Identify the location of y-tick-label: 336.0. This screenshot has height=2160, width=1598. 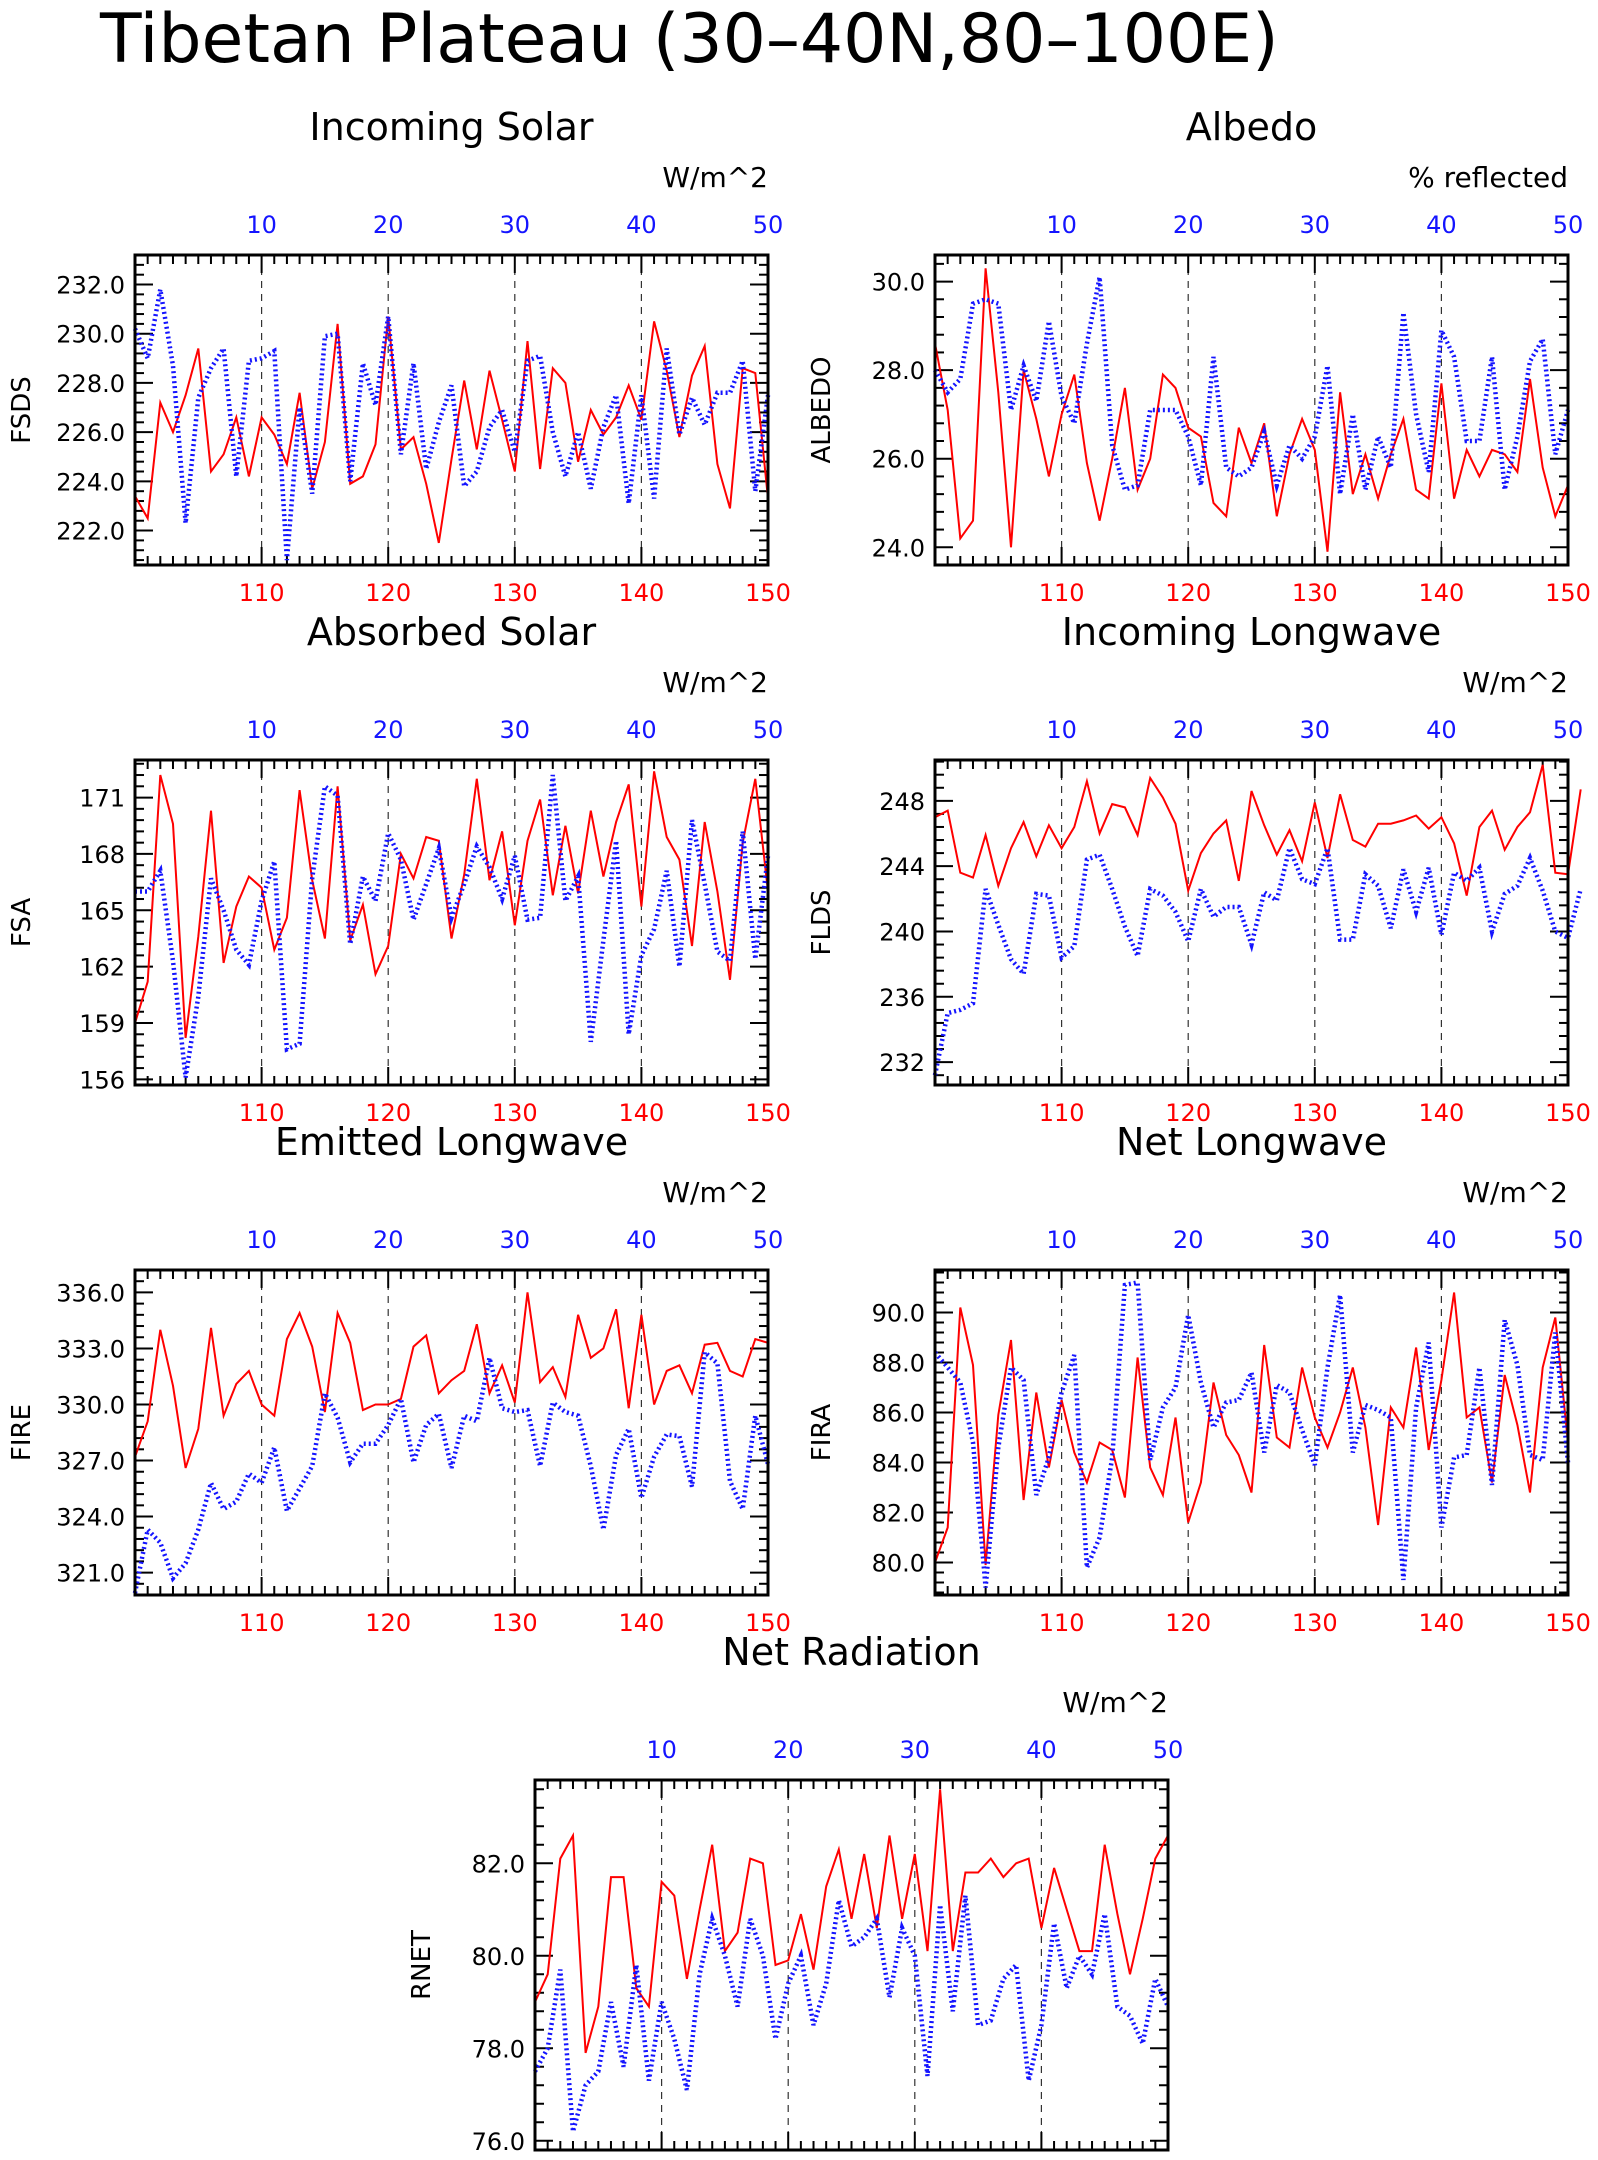
(90, 1293).